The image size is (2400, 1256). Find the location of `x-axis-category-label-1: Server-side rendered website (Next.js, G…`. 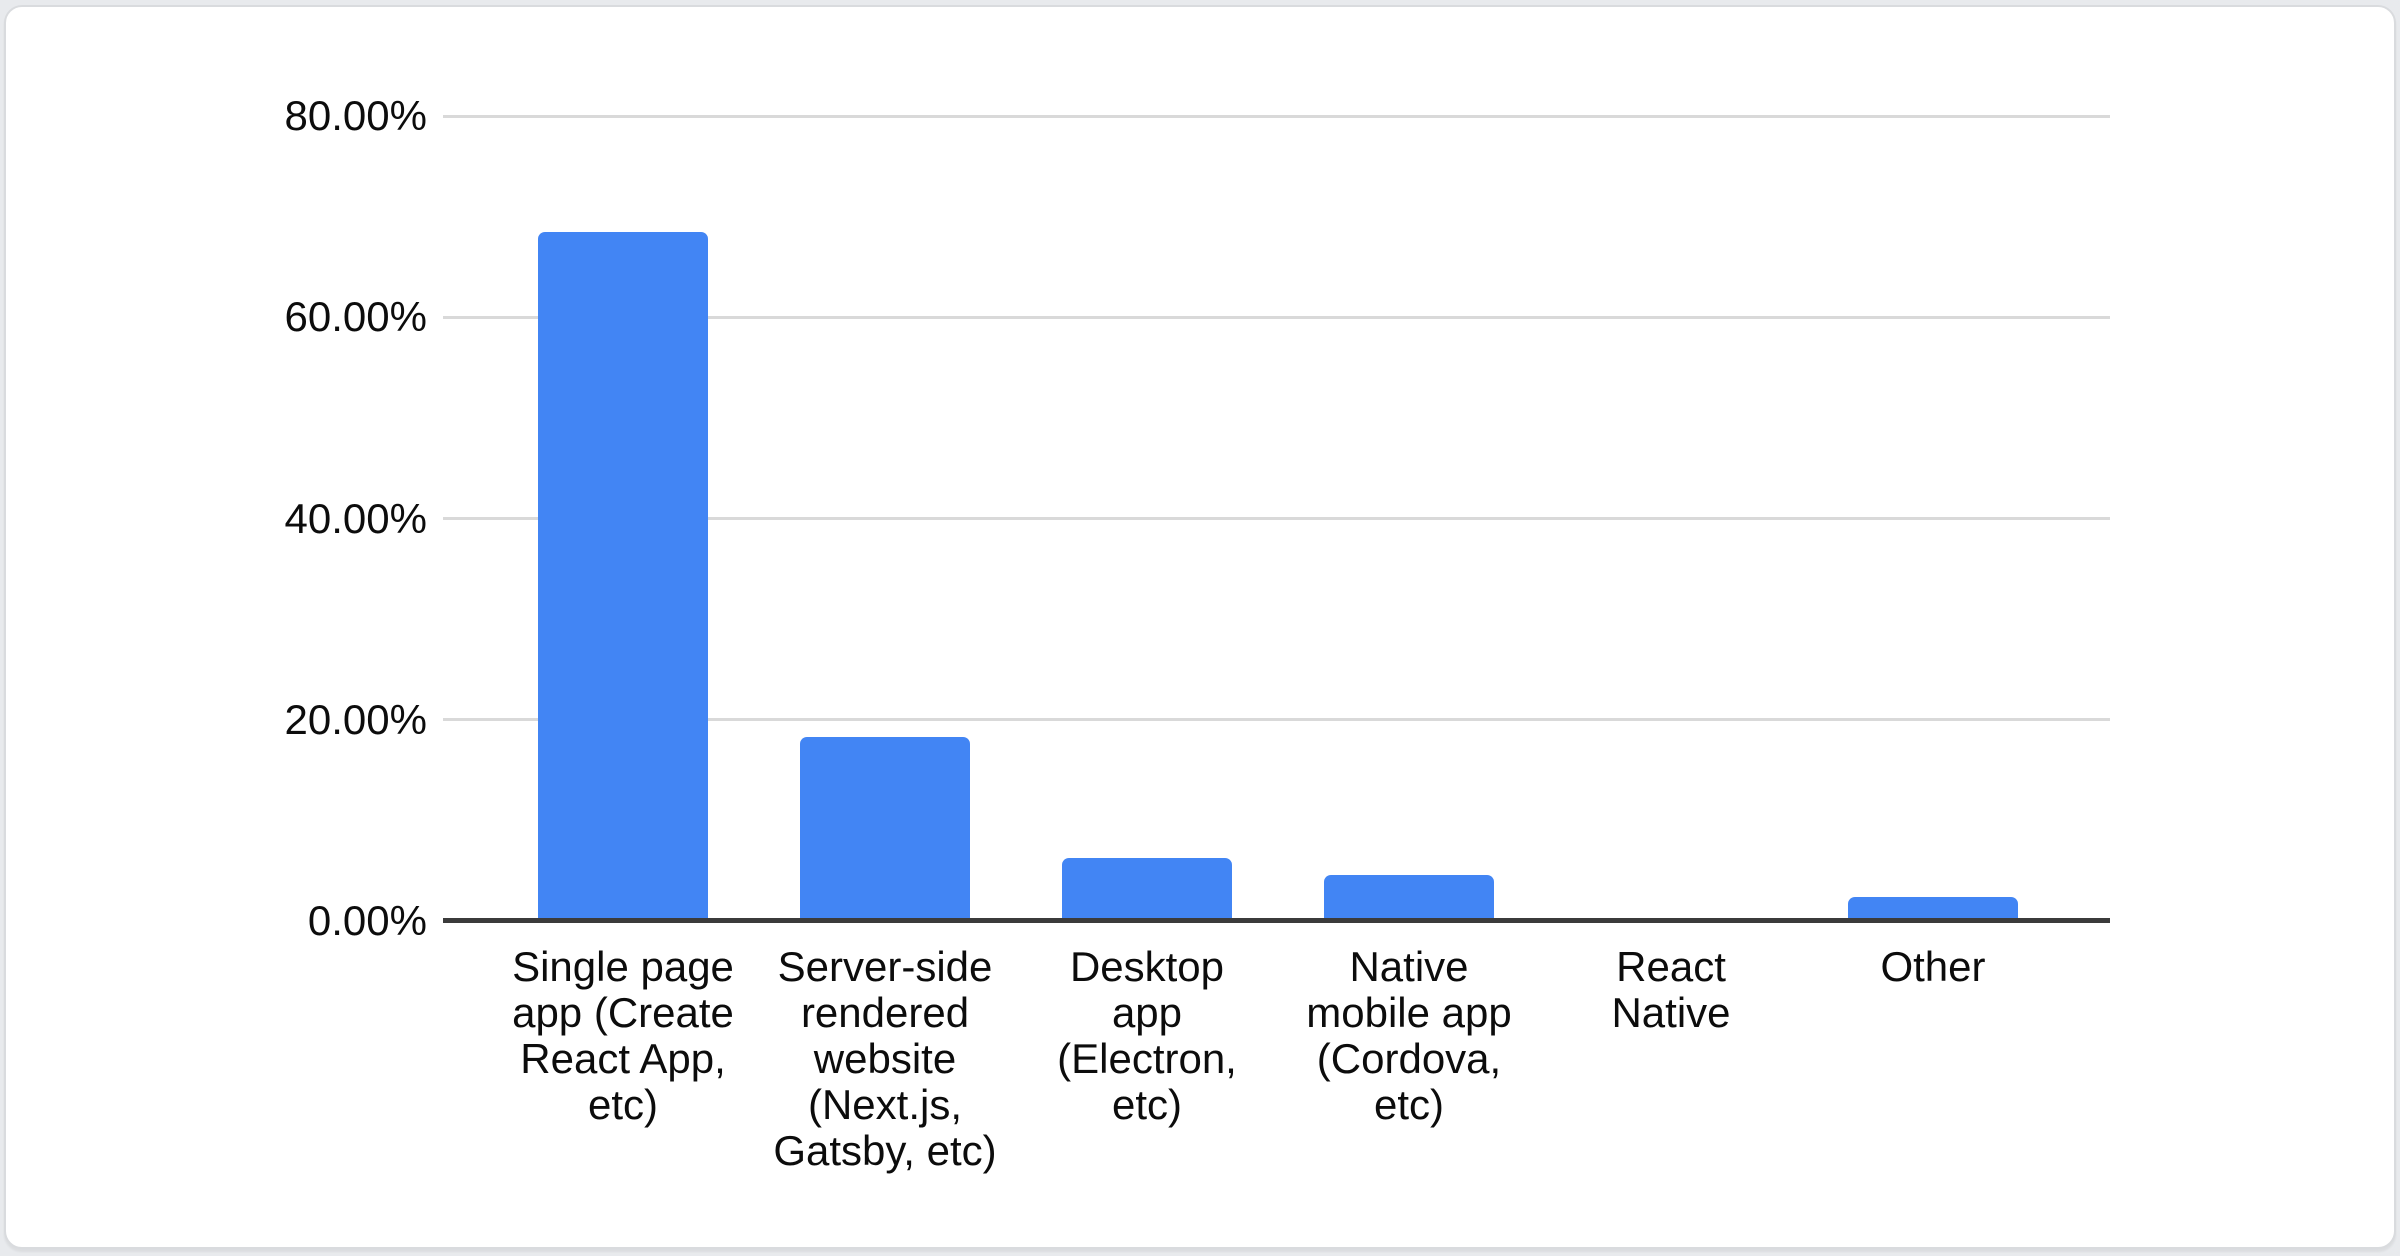

x-axis-category-label-1: Server-side rendered website (Next.js, G… is located at coordinates (885, 1058).